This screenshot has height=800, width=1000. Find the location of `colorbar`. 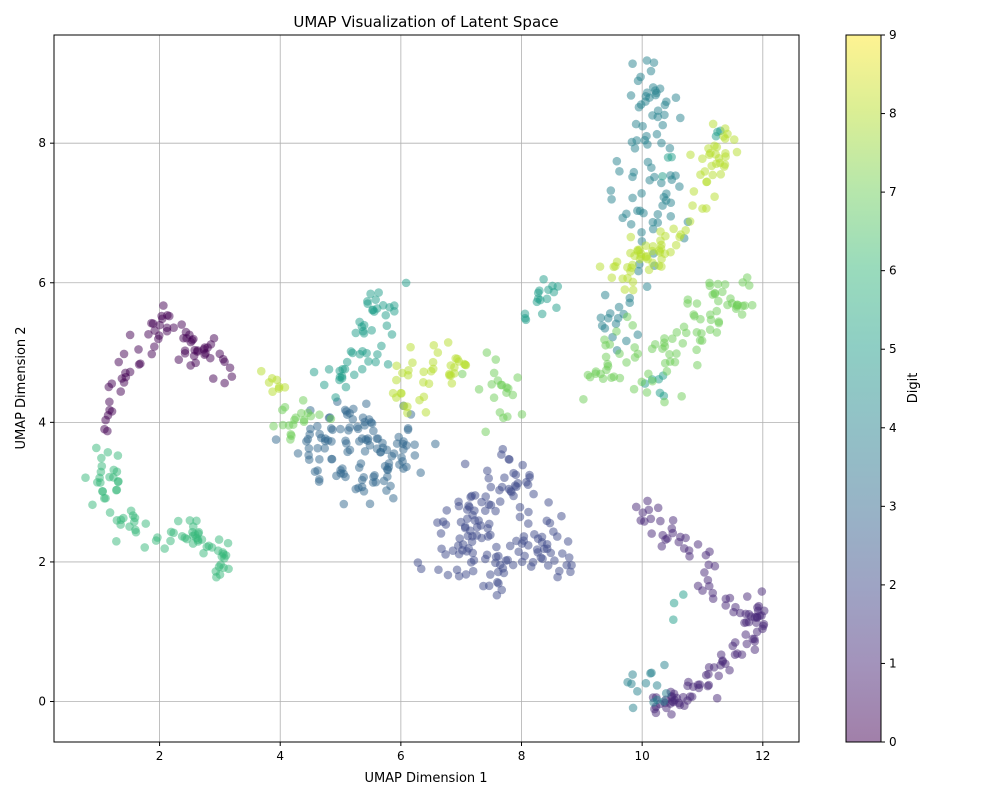

colorbar is located at coordinates (863, 388).